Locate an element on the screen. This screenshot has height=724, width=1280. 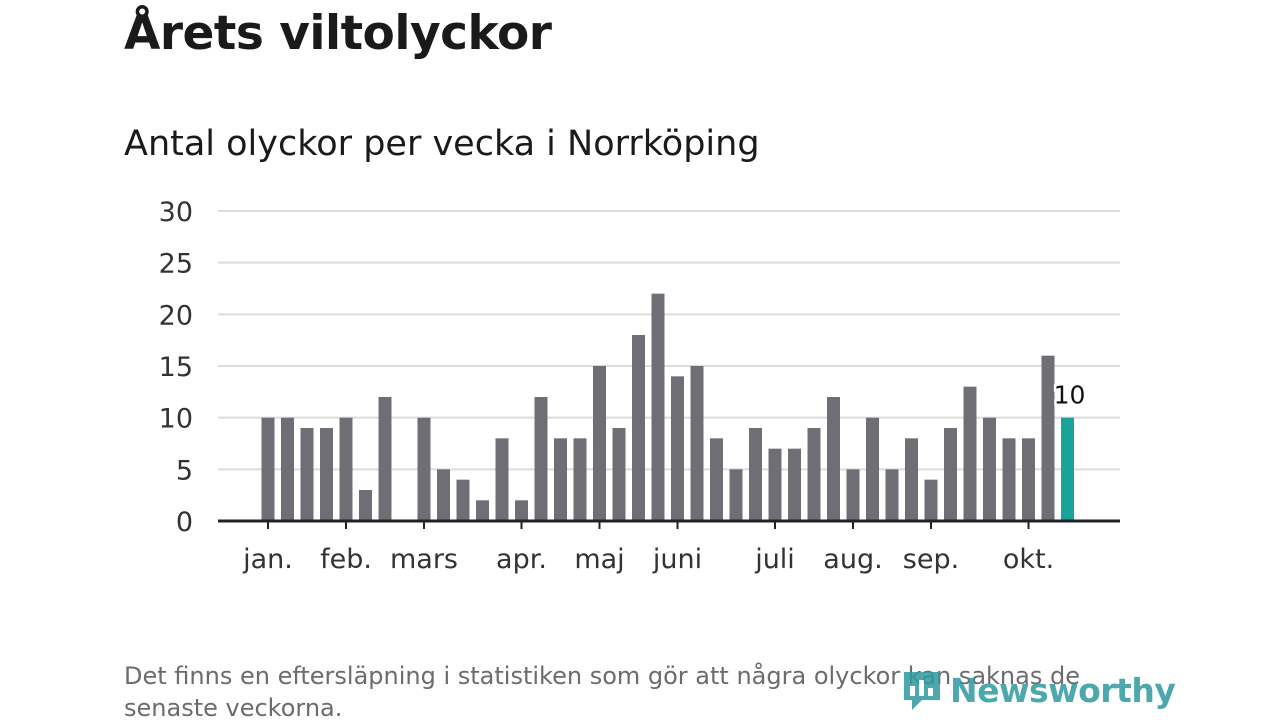
newsworthy-logo-icon is located at coordinates (922, 691).